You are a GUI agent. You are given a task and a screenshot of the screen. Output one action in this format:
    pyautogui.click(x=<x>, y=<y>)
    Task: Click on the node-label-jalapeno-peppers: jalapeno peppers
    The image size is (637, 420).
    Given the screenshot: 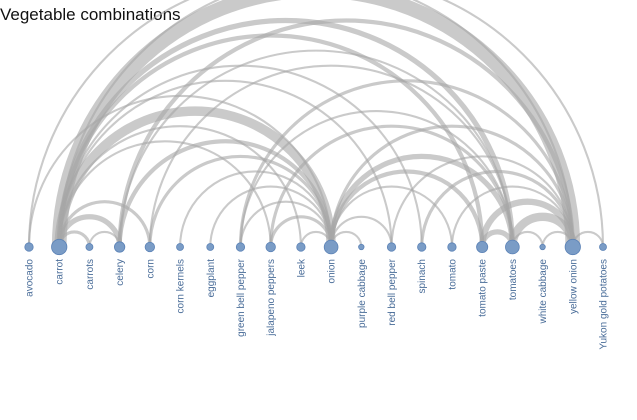 What is the action you would take?
    pyautogui.click(x=271, y=298)
    